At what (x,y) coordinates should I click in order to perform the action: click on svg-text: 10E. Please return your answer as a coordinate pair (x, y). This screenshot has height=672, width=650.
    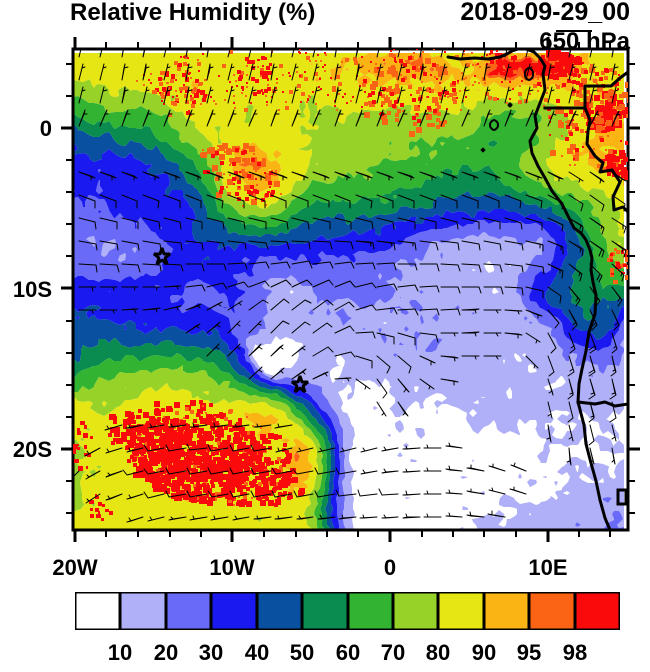
    Looking at the image, I should click on (547, 567).